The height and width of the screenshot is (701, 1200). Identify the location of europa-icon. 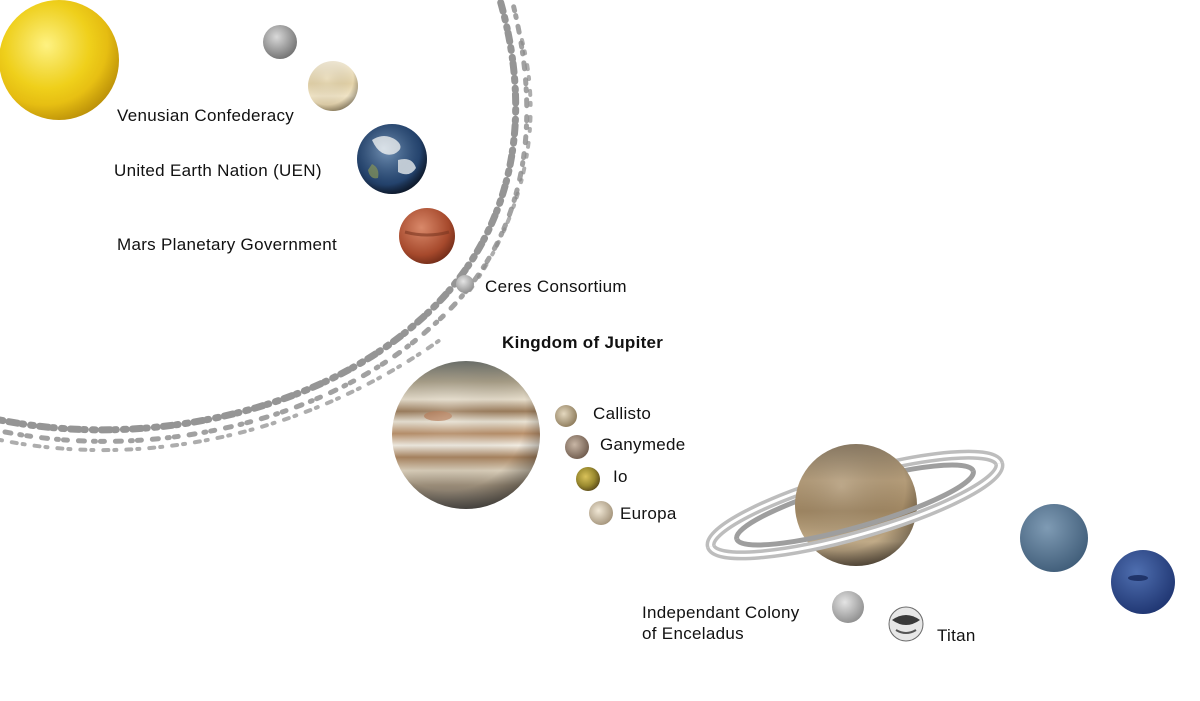
(601, 513).